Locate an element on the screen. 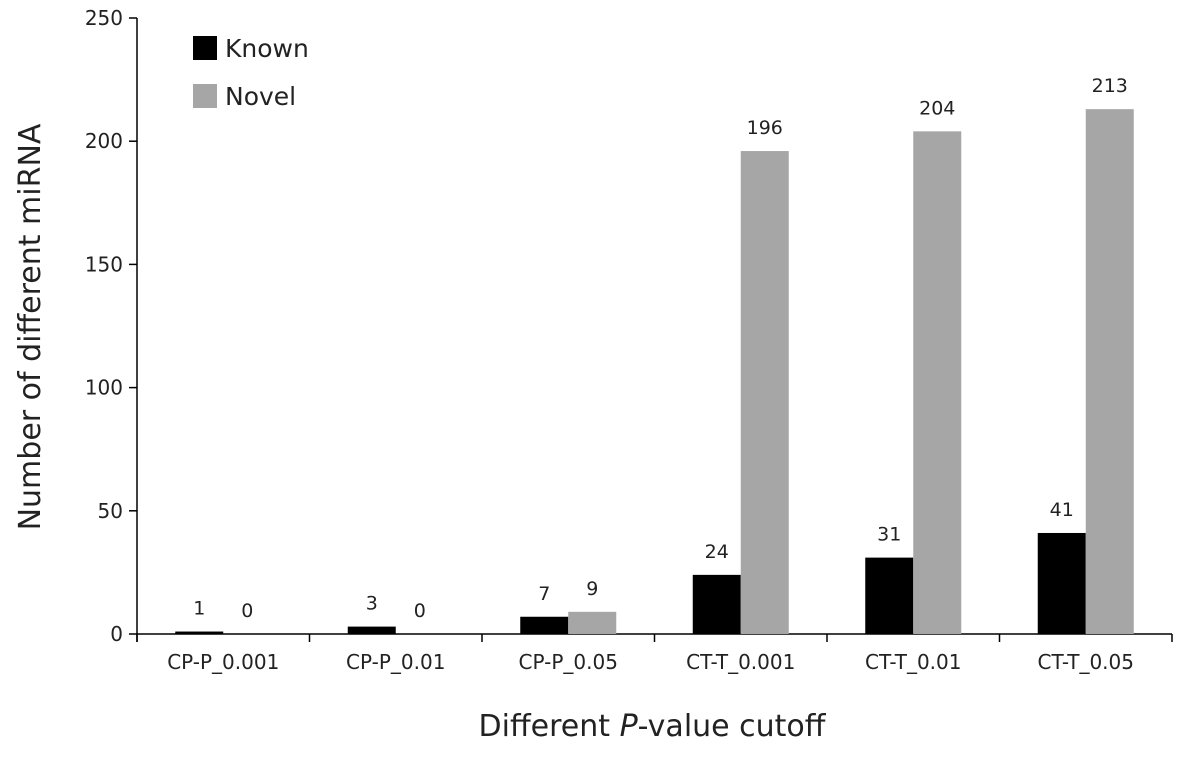 The width and height of the screenshot is (1181, 759). legend: Known Novel is located at coordinates (251, 72).